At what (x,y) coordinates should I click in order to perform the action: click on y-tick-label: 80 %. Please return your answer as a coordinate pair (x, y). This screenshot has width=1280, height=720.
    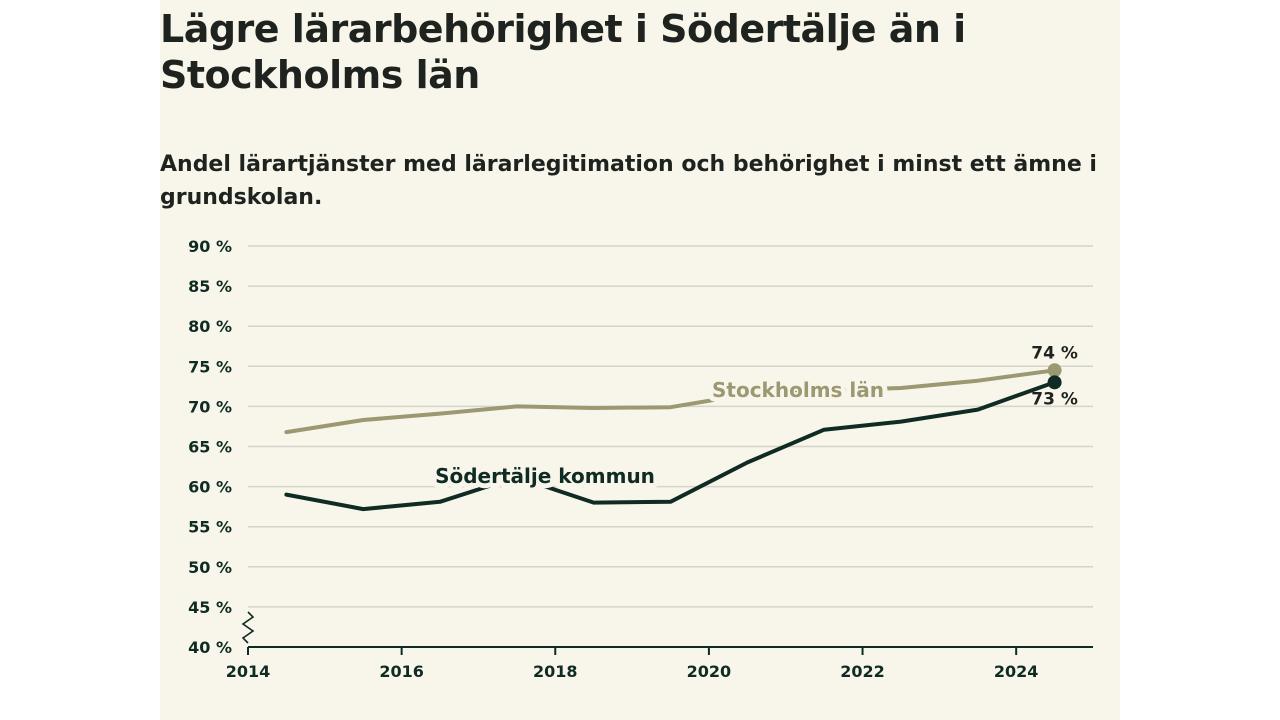
    Looking at the image, I should click on (210, 326).